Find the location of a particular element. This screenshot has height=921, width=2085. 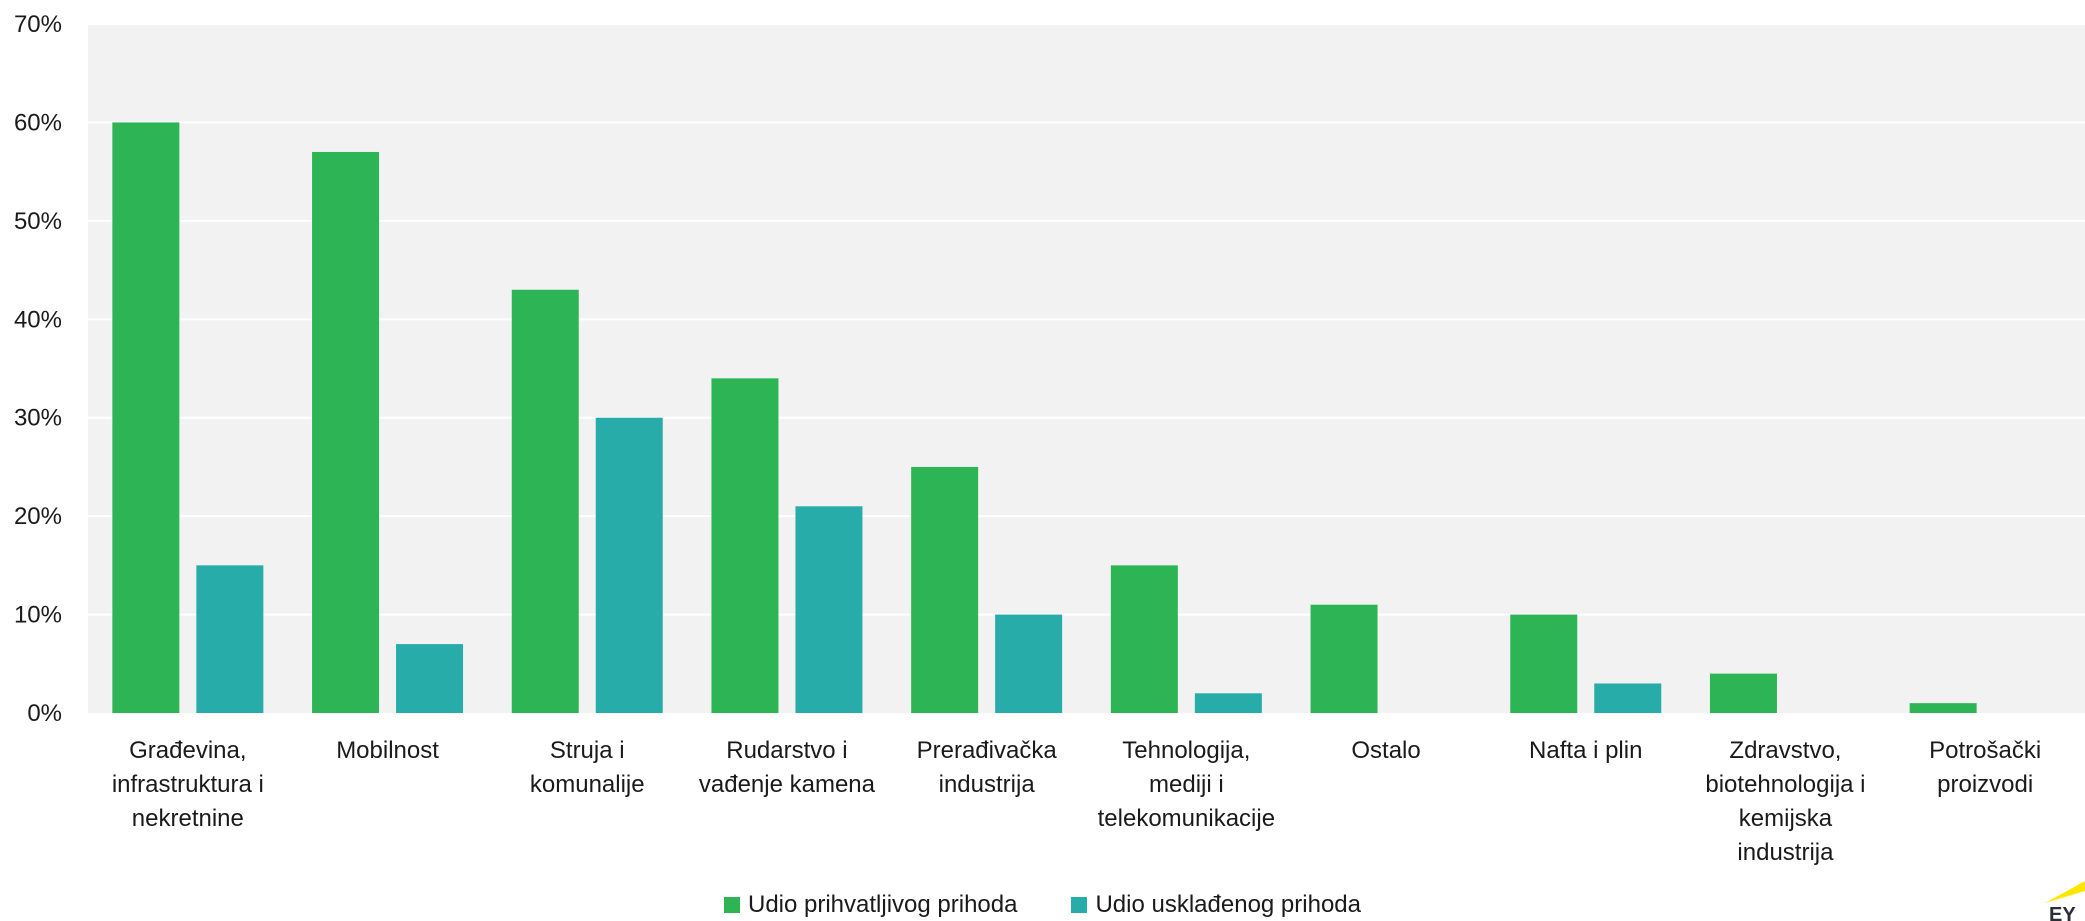

legend-item-aligned: Udio usklađenog prihoda is located at coordinates (1216, 905).